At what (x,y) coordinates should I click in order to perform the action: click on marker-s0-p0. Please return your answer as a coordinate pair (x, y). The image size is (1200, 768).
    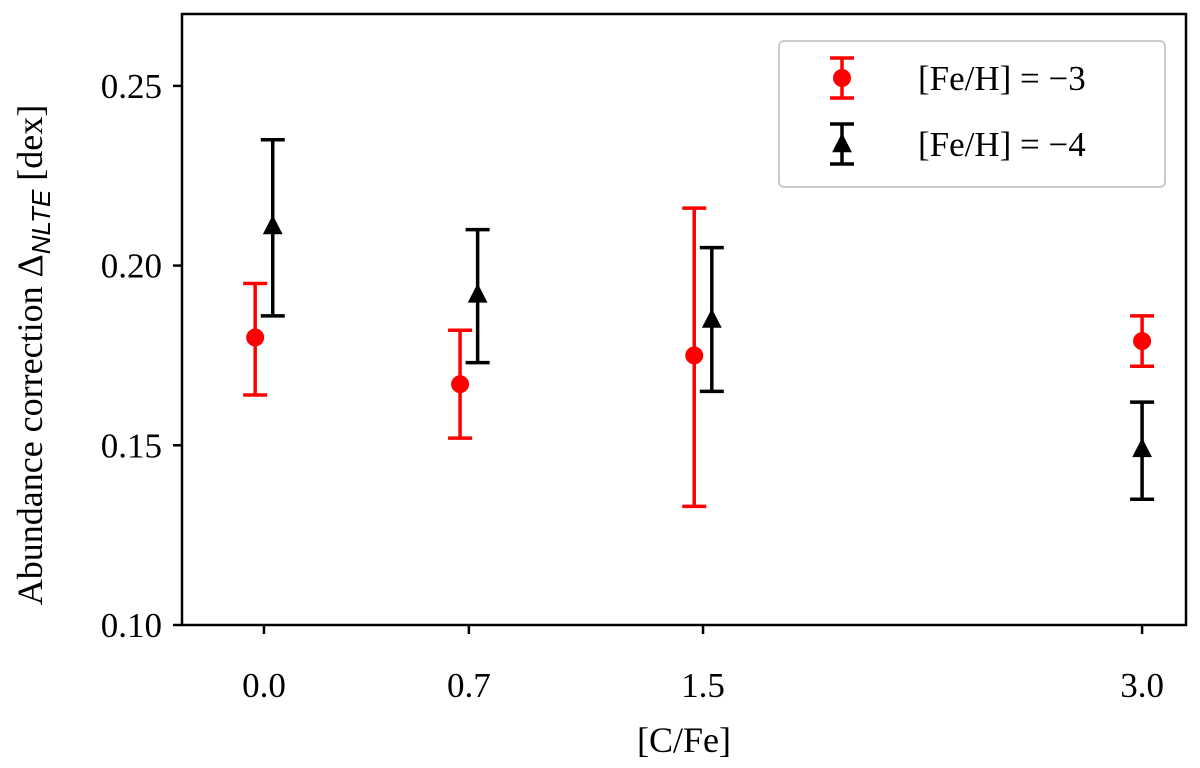
    Looking at the image, I should click on (255, 337).